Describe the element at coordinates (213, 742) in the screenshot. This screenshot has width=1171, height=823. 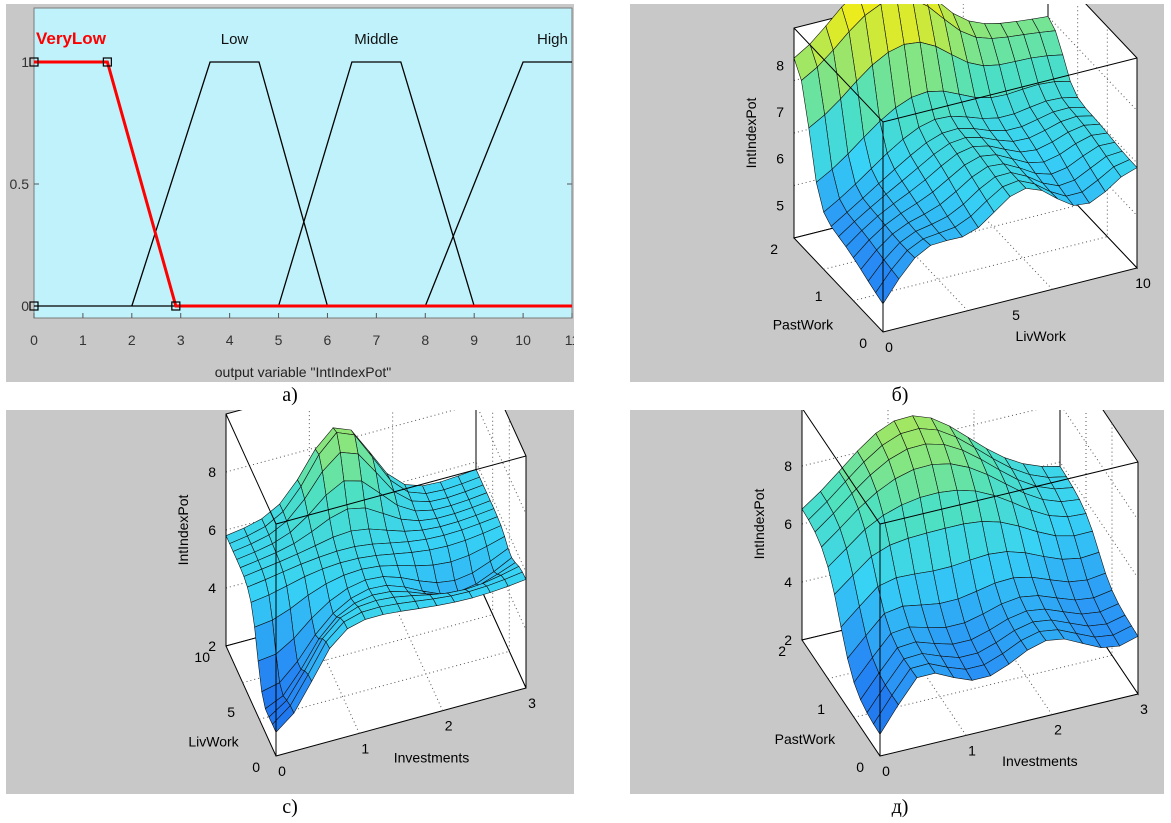
I see `y-axis-label: LivWork` at that location.